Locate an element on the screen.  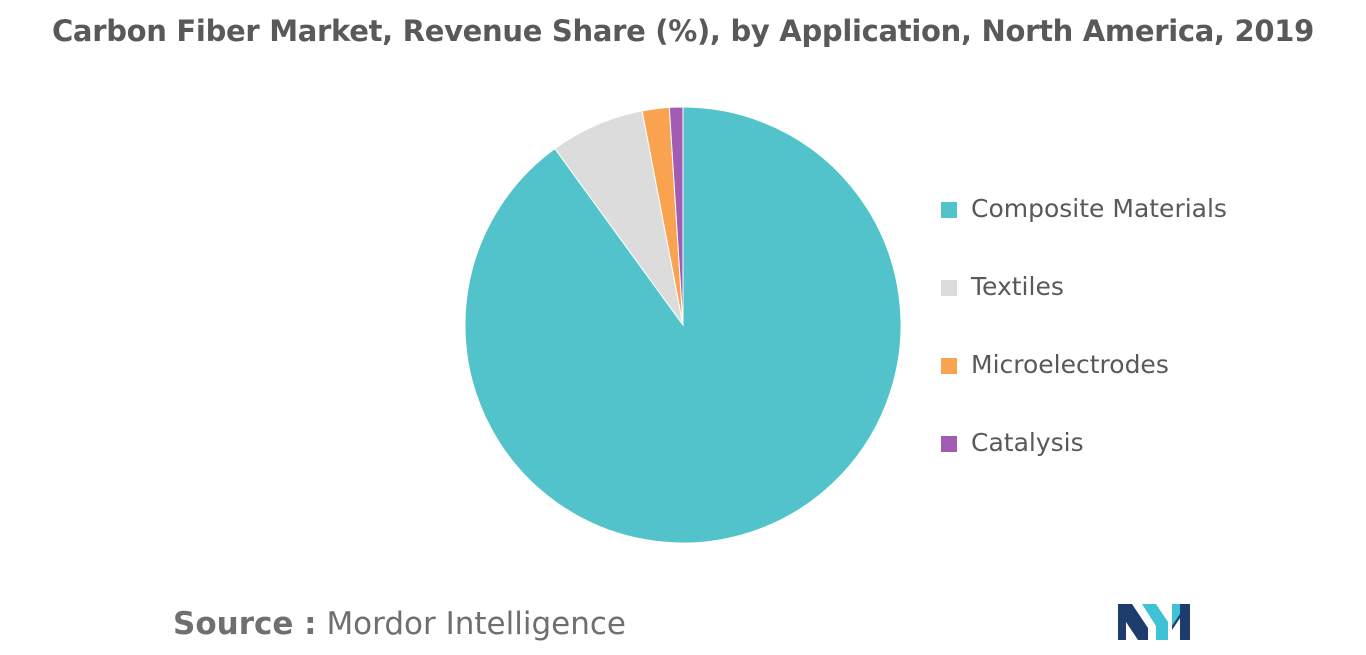
mordor-intelligence-logo-icon is located at coordinates (1154, 622).